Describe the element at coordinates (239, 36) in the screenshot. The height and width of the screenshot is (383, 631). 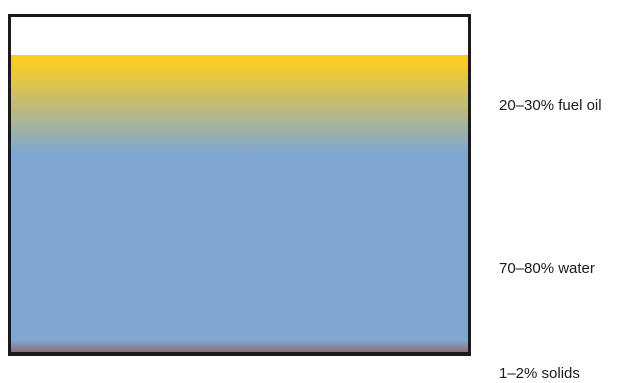
I see `tank-headspace` at that location.